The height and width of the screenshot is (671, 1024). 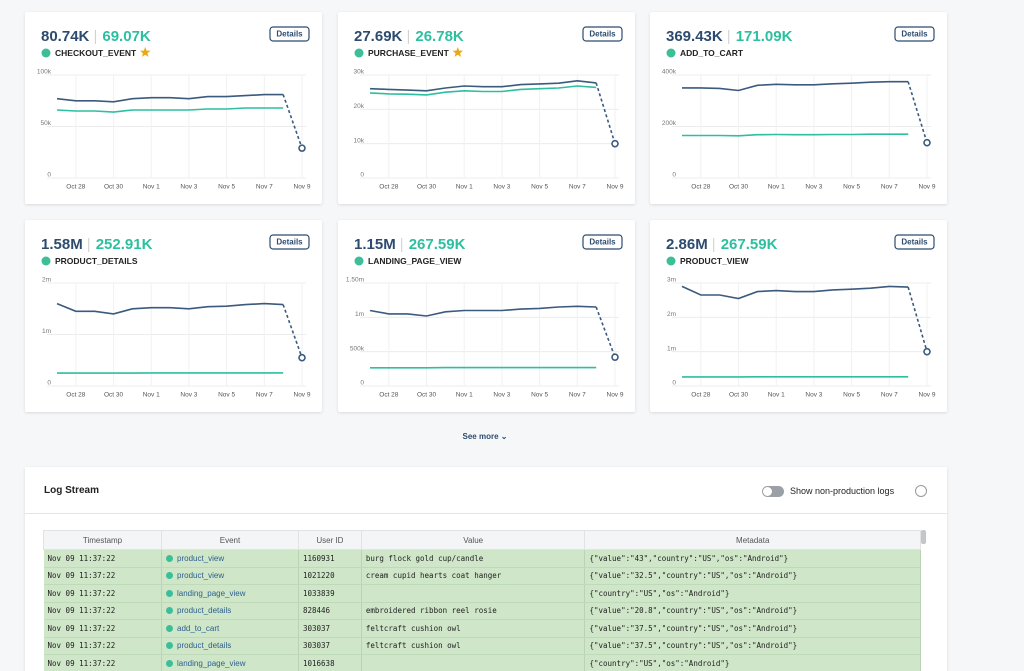 I want to click on table-cell, so click(x=473, y=662).